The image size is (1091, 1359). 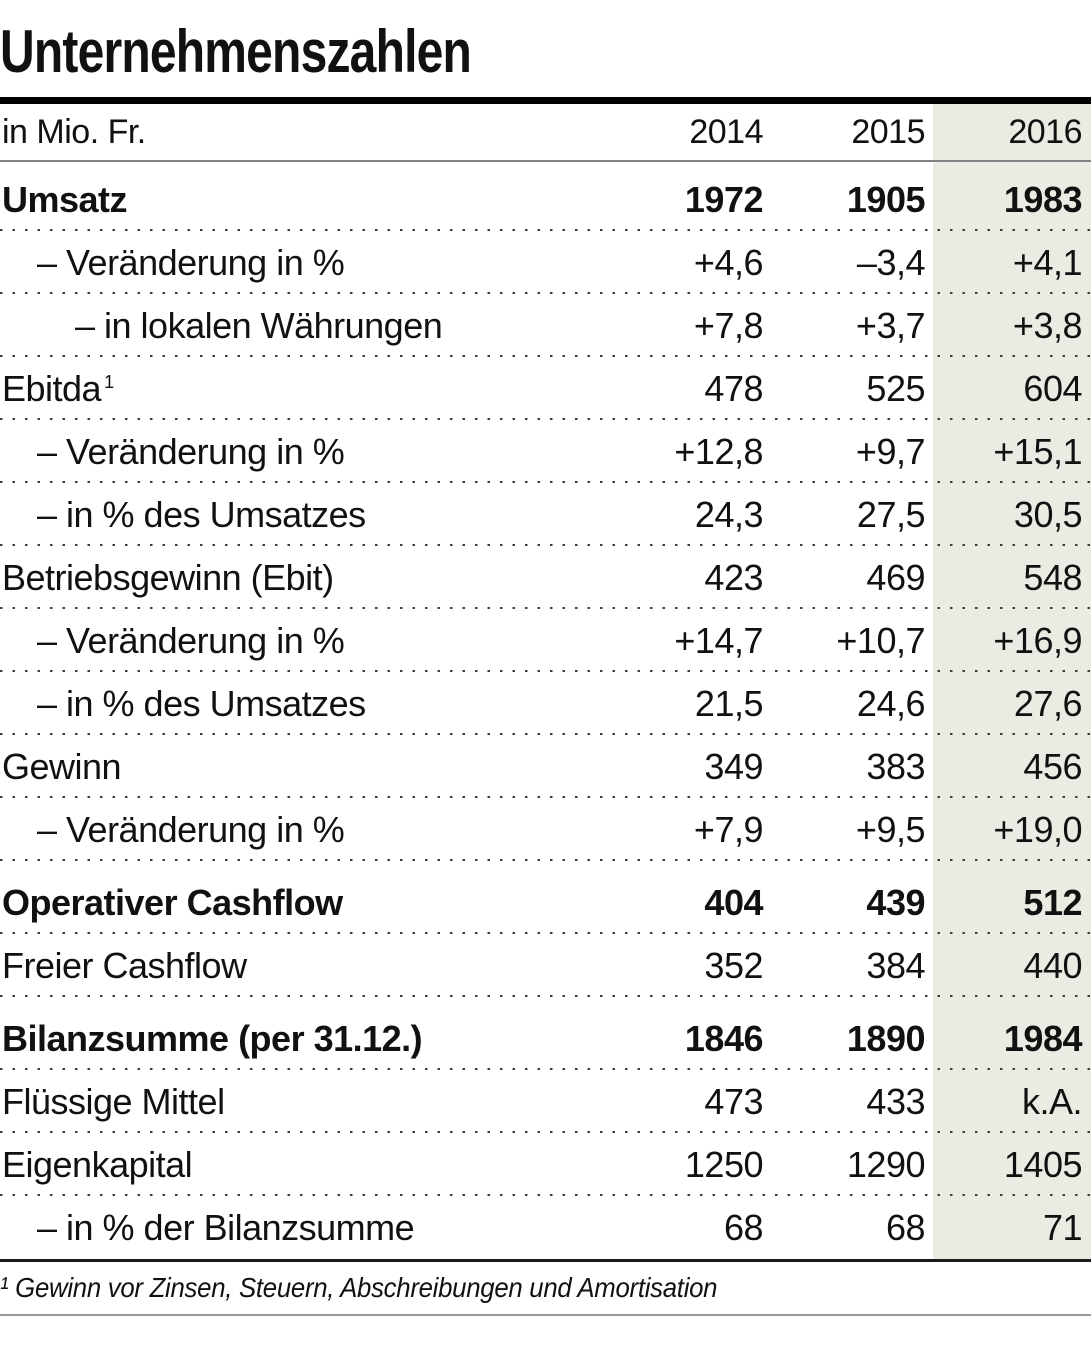 What do you see at coordinates (545, 829) in the screenshot?
I see `table-row: – Veränderung in % +7,9 +9,5 +19,0` at bounding box center [545, 829].